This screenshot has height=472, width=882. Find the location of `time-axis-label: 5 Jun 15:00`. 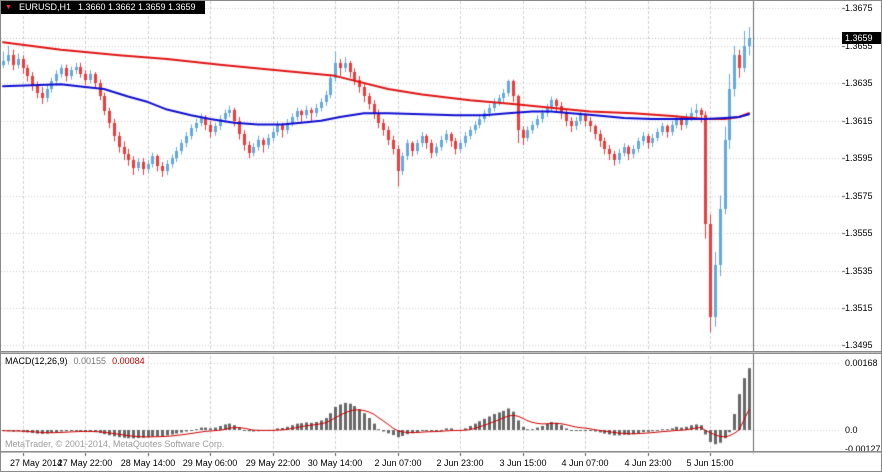

time-axis-label: 5 Jun 15:00 is located at coordinates (710, 463).